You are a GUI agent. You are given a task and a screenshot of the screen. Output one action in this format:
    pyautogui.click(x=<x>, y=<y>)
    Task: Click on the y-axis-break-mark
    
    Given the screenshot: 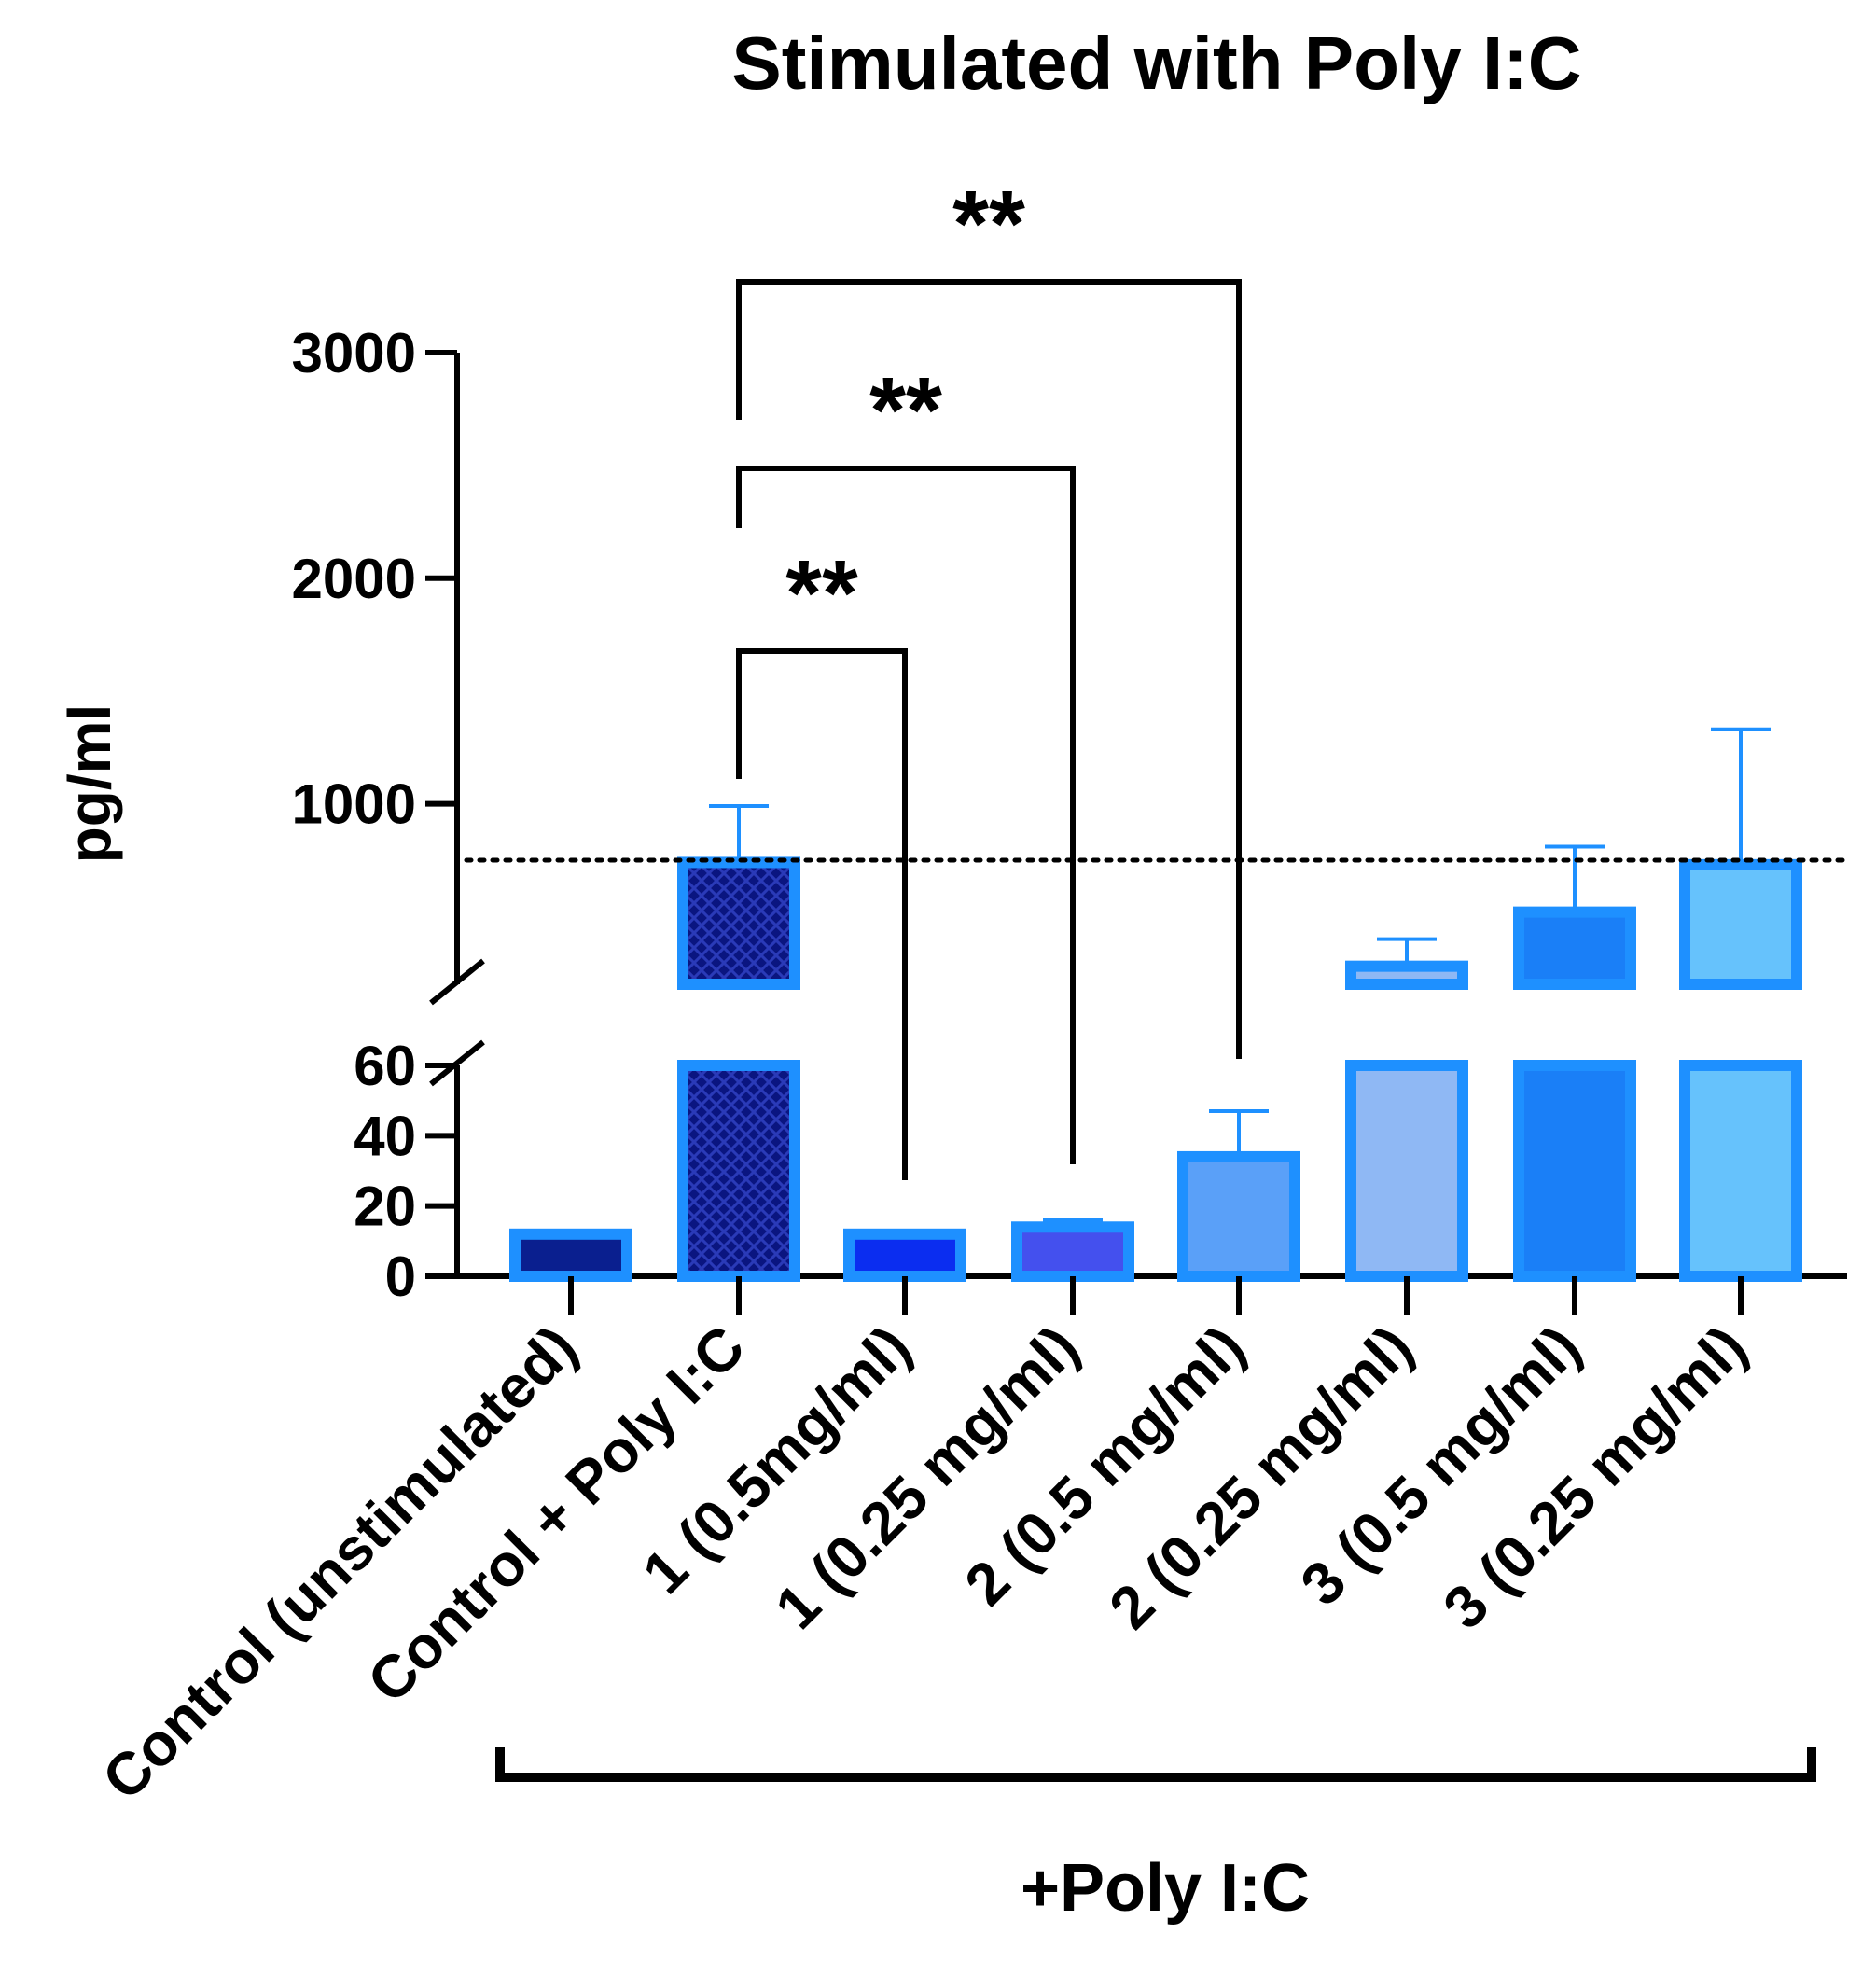 What is the action you would take?
    pyautogui.click(x=457, y=982)
    